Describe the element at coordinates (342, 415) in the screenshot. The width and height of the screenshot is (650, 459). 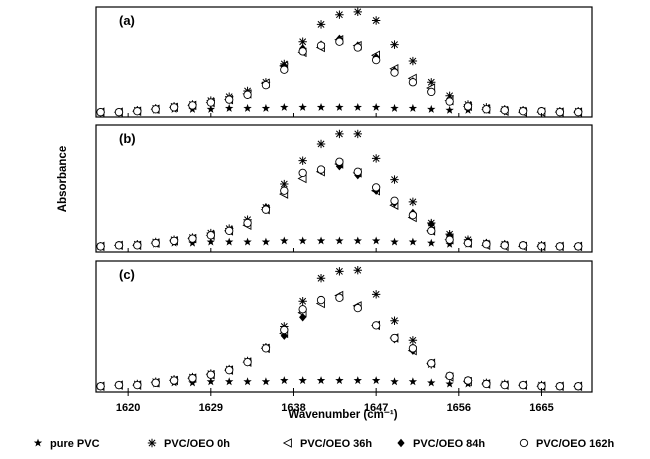
I see `x-axis-title: Wavenumber (cm⁻¹)` at that location.